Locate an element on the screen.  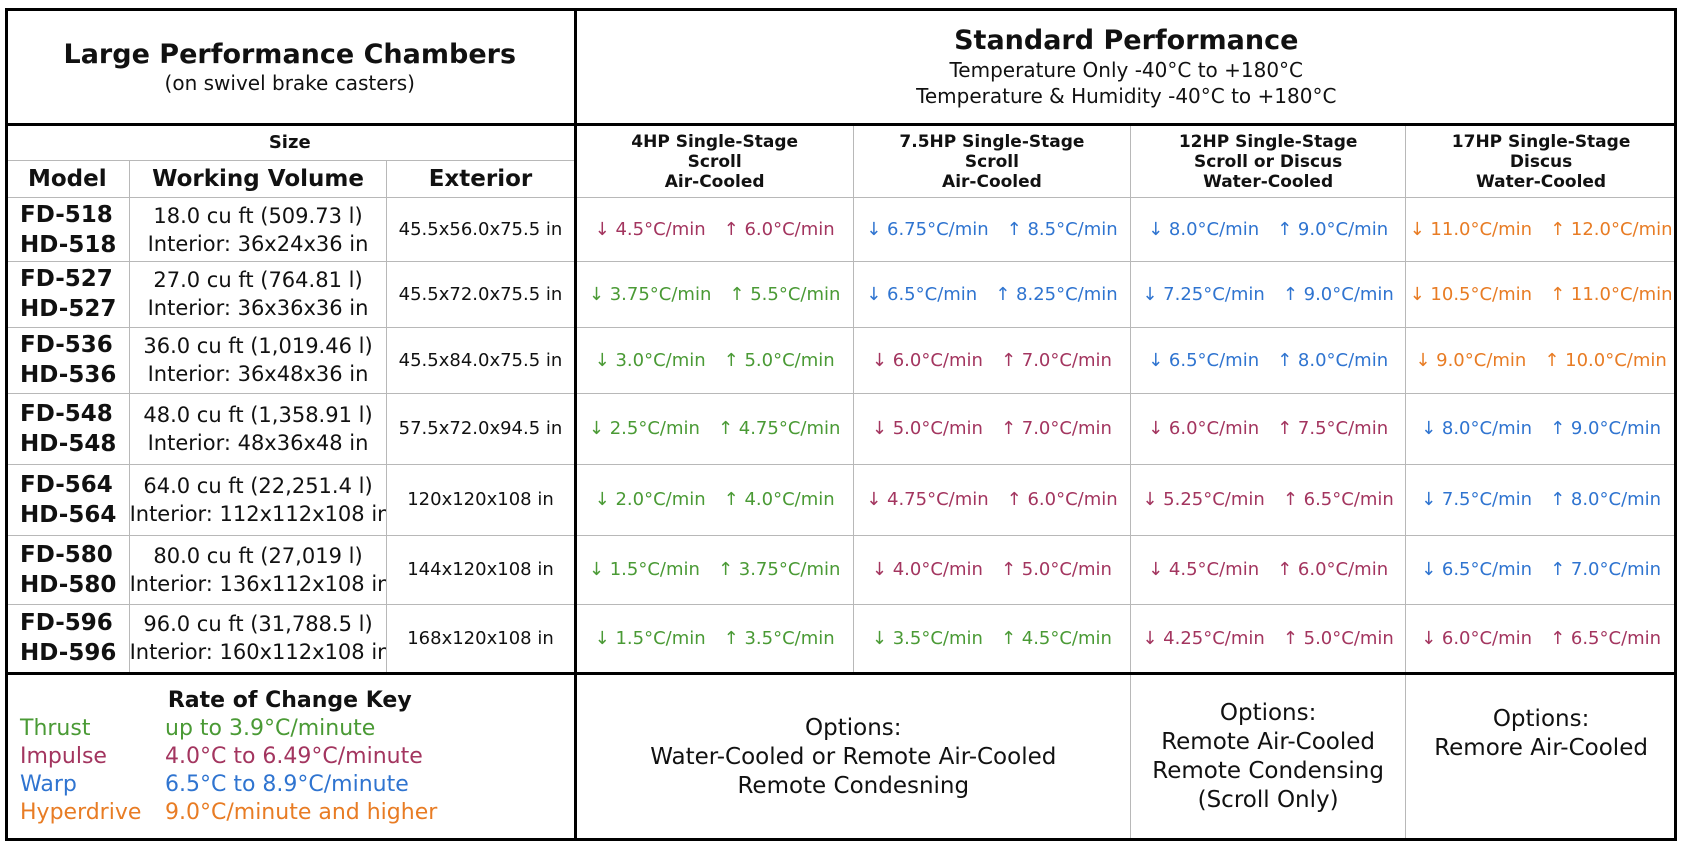
key-row-warp: Warp 6.5°C to 8.9°C/minute is located at coordinates (214, 785).